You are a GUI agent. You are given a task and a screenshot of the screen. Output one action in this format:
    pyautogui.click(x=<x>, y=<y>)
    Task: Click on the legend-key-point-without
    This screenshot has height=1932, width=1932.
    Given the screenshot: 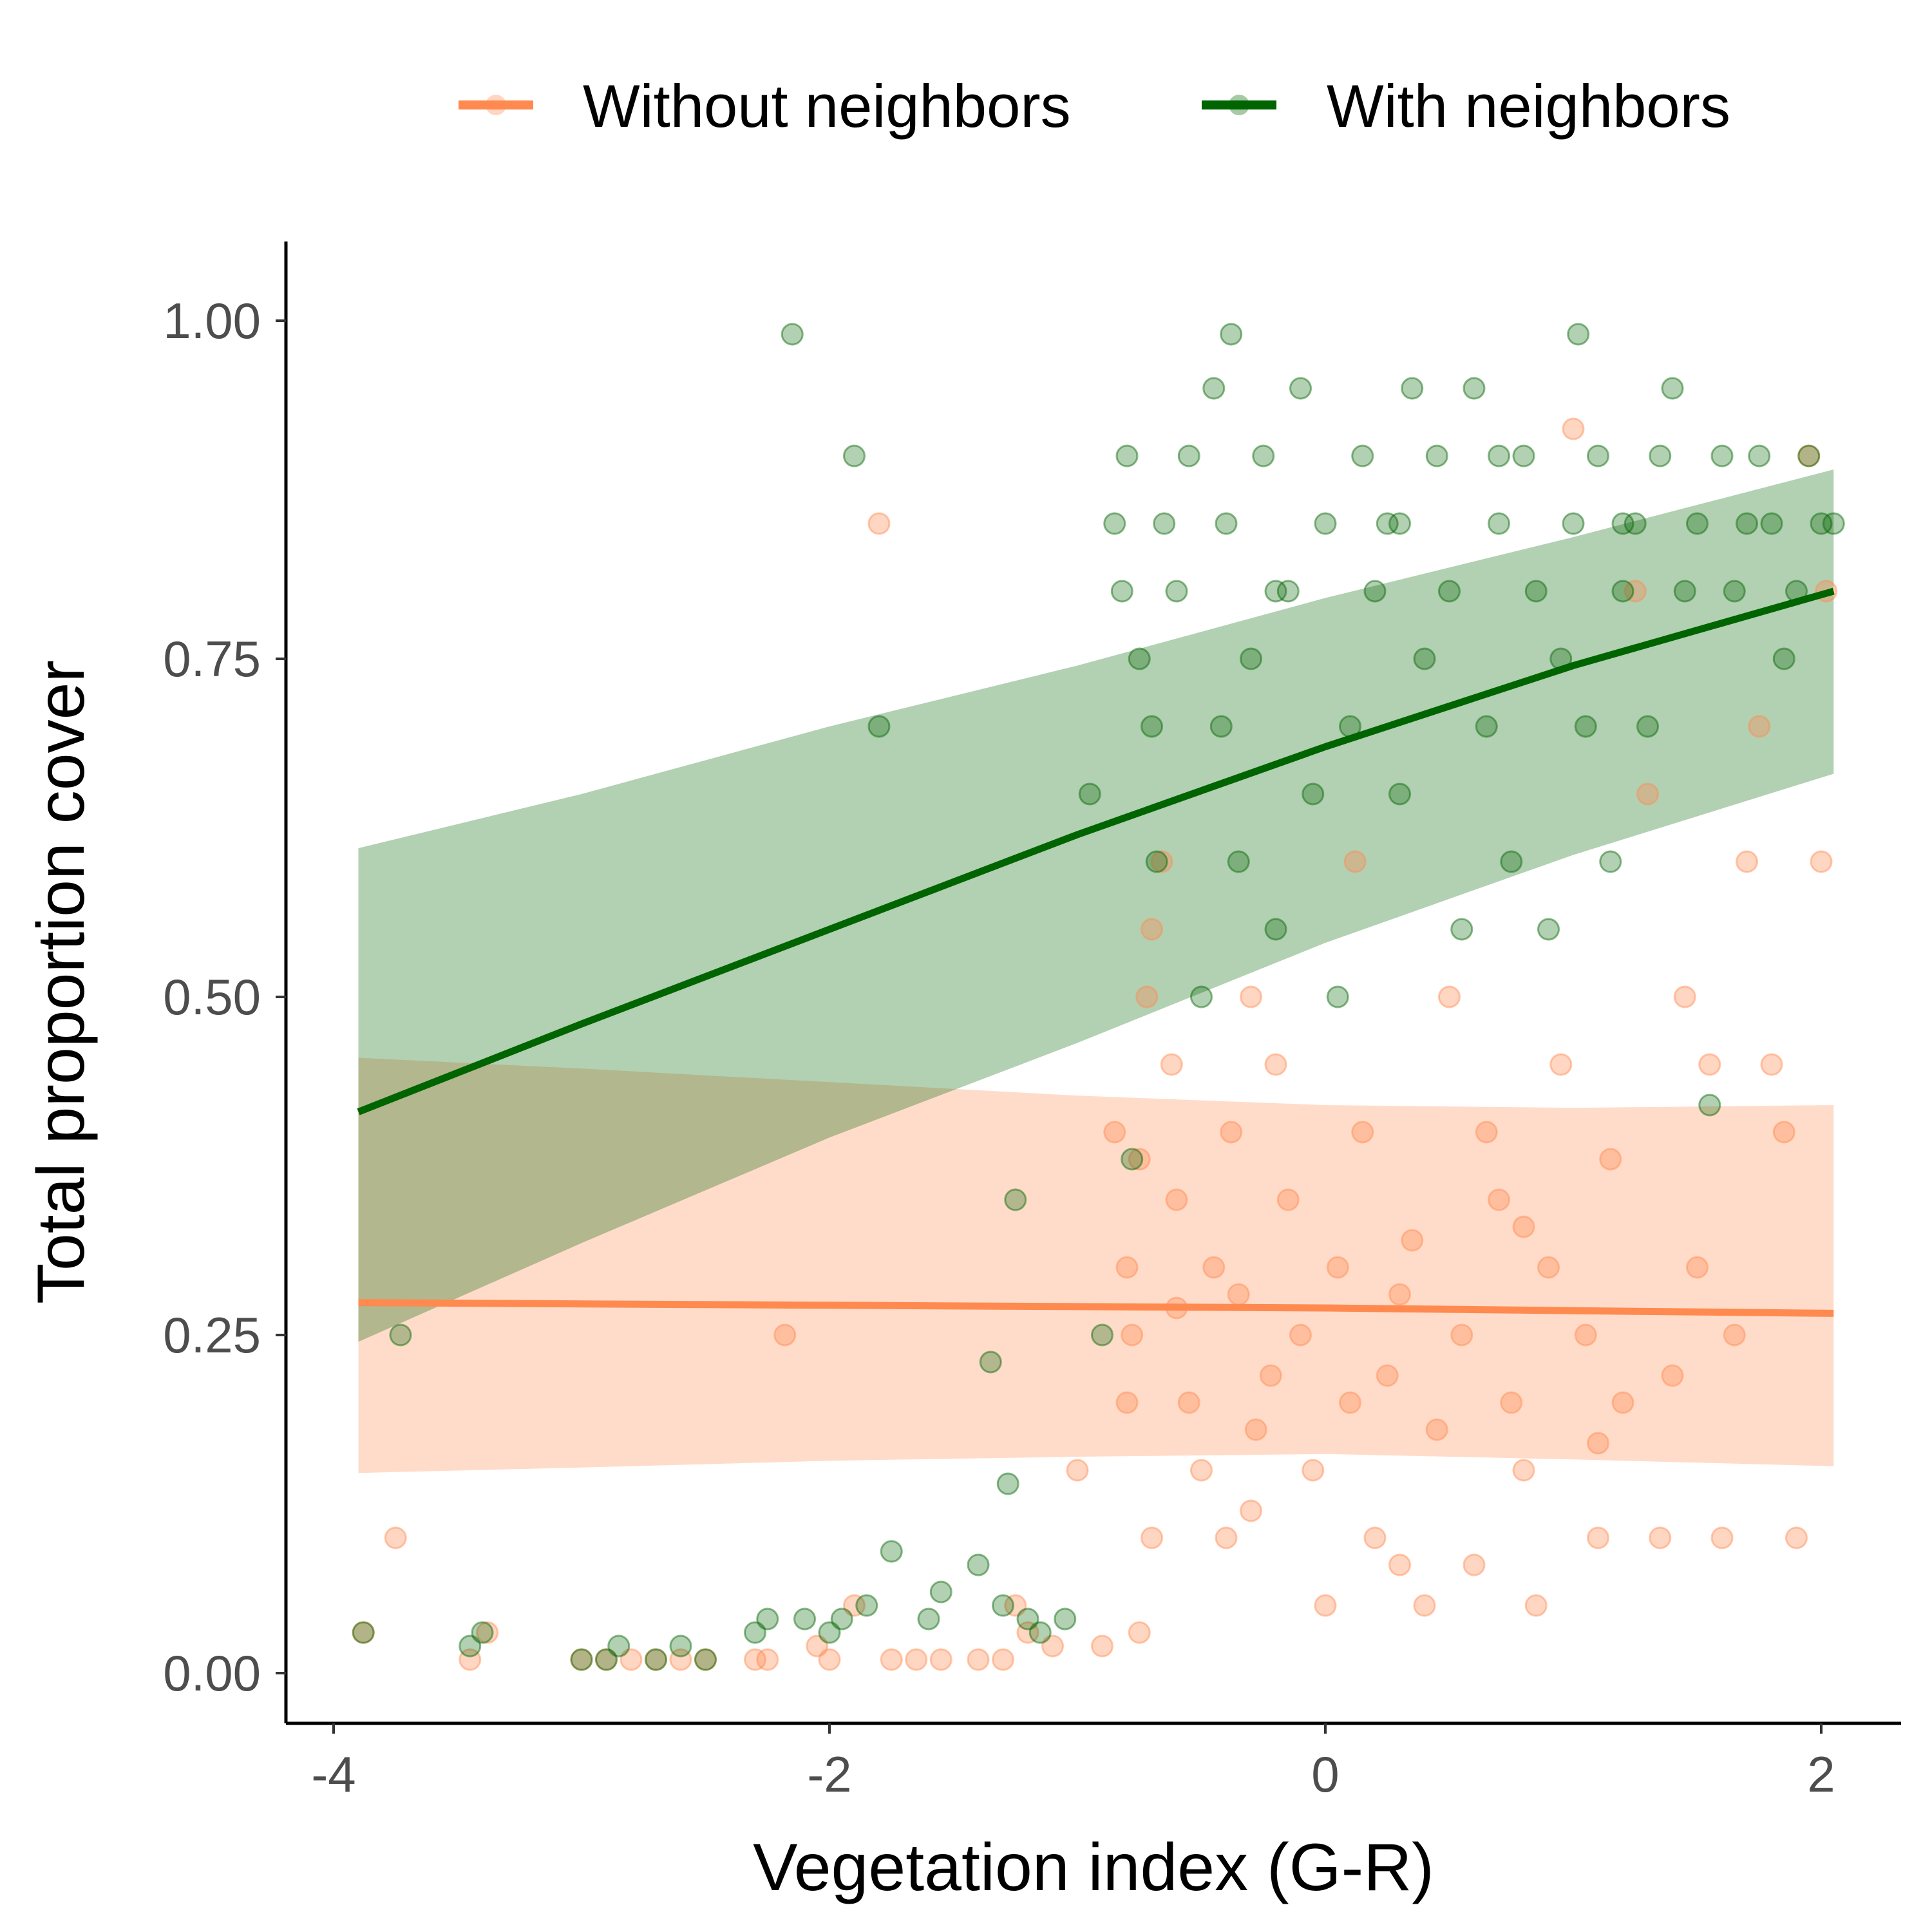 What is the action you would take?
    pyautogui.click(x=496, y=105)
    